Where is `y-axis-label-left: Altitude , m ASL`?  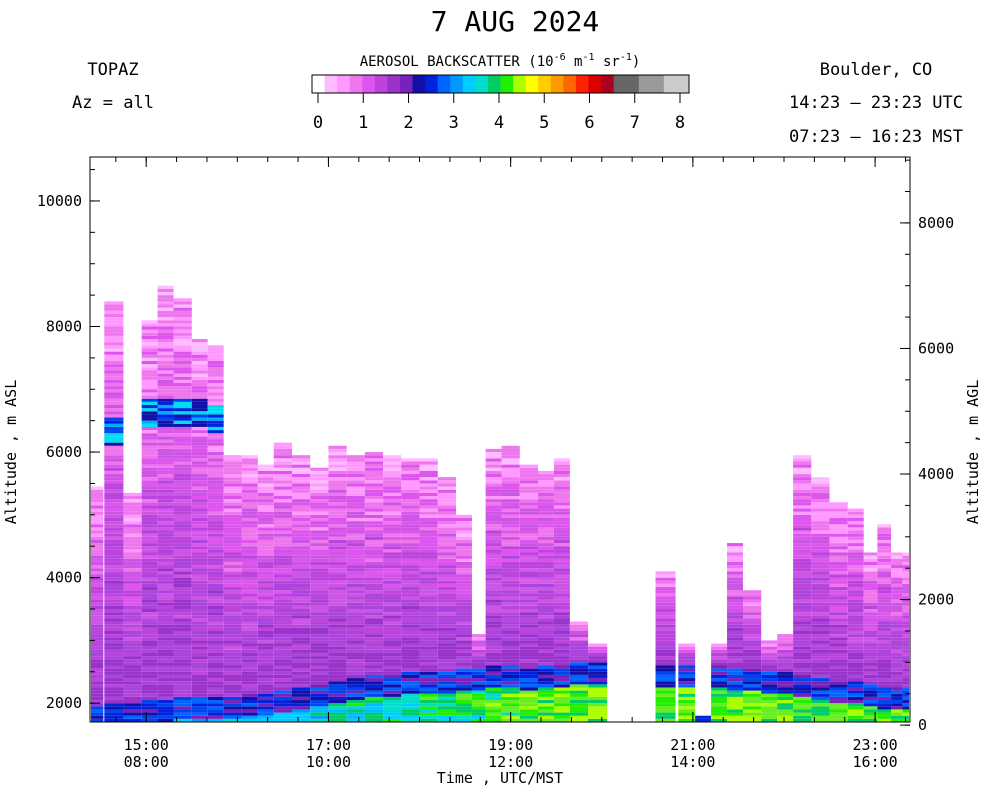
y-axis-label-left: Altitude , m ASL is located at coordinates (11, 452).